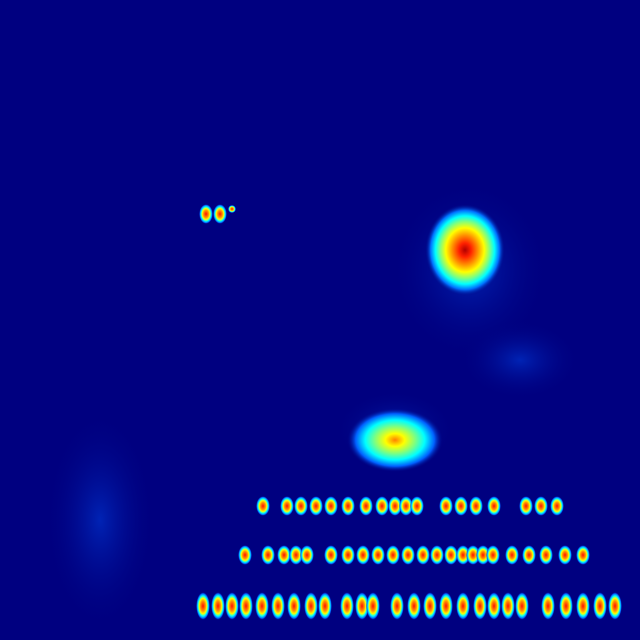 This screenshot has height=640, width=640. What do you see at coordinates (100, 520) in the screenshot?
I see `faint-glow-left` at bounding box center [100, 520].